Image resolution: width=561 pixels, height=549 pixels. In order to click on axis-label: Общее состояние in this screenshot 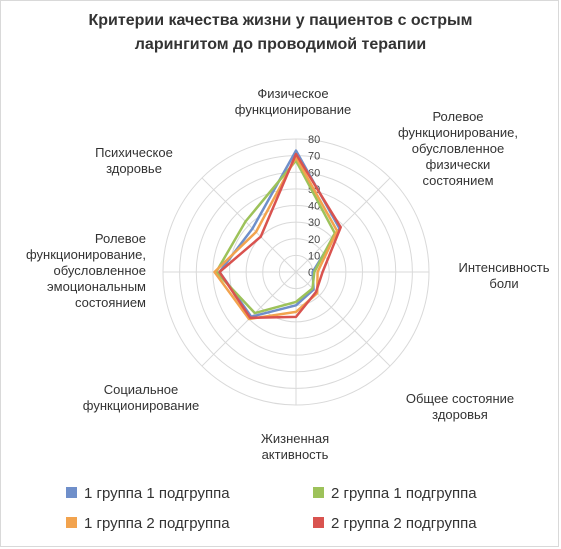, I will do `click(460, 398)`.